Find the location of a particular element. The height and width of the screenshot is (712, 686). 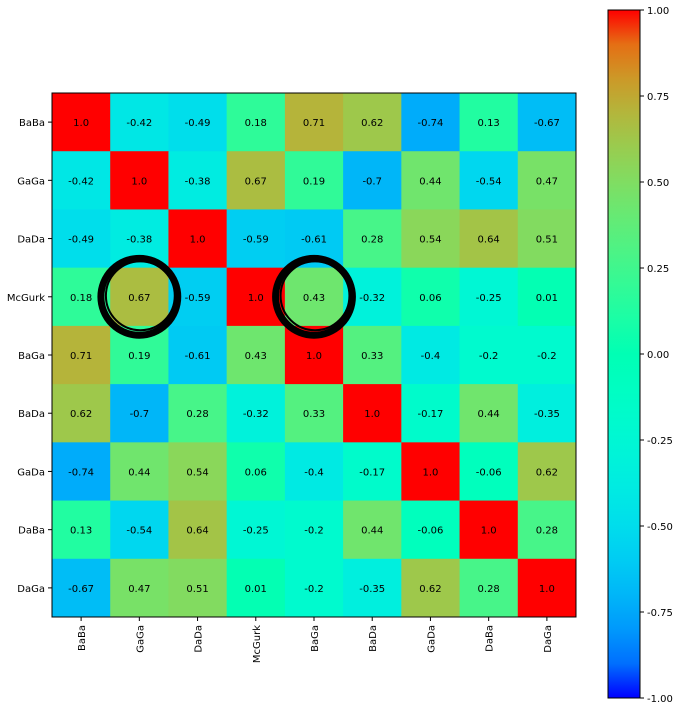

y-tick-label: GaGa is located at coordinates (31, 181).